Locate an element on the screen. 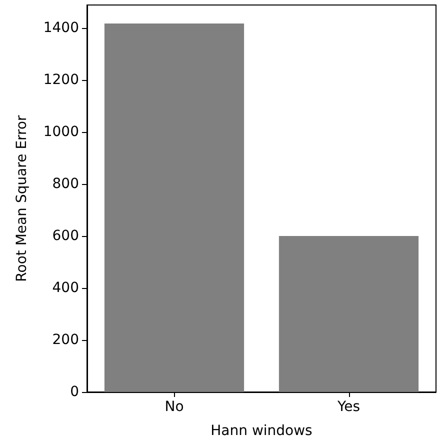 The height and width of the screenshot is (444, 439). y-axis-title: Root Mean Square Error is located at coordinates (22, 198).